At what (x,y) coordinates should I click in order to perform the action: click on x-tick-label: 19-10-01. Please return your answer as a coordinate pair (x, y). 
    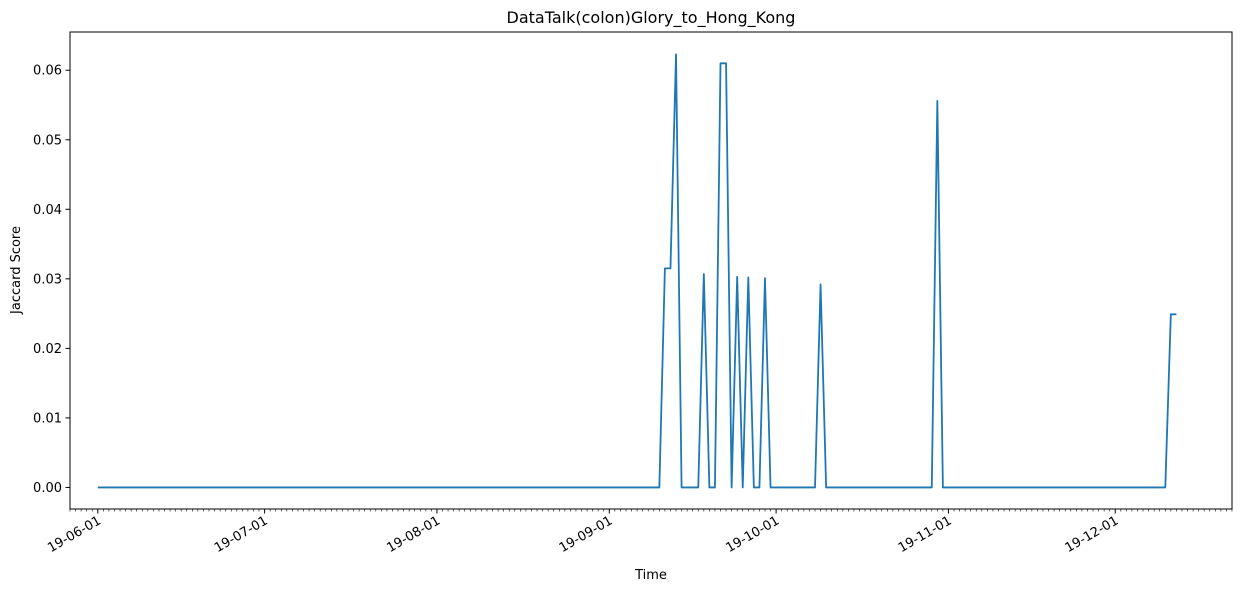
    Looking at the image, I should click on (752, 534).